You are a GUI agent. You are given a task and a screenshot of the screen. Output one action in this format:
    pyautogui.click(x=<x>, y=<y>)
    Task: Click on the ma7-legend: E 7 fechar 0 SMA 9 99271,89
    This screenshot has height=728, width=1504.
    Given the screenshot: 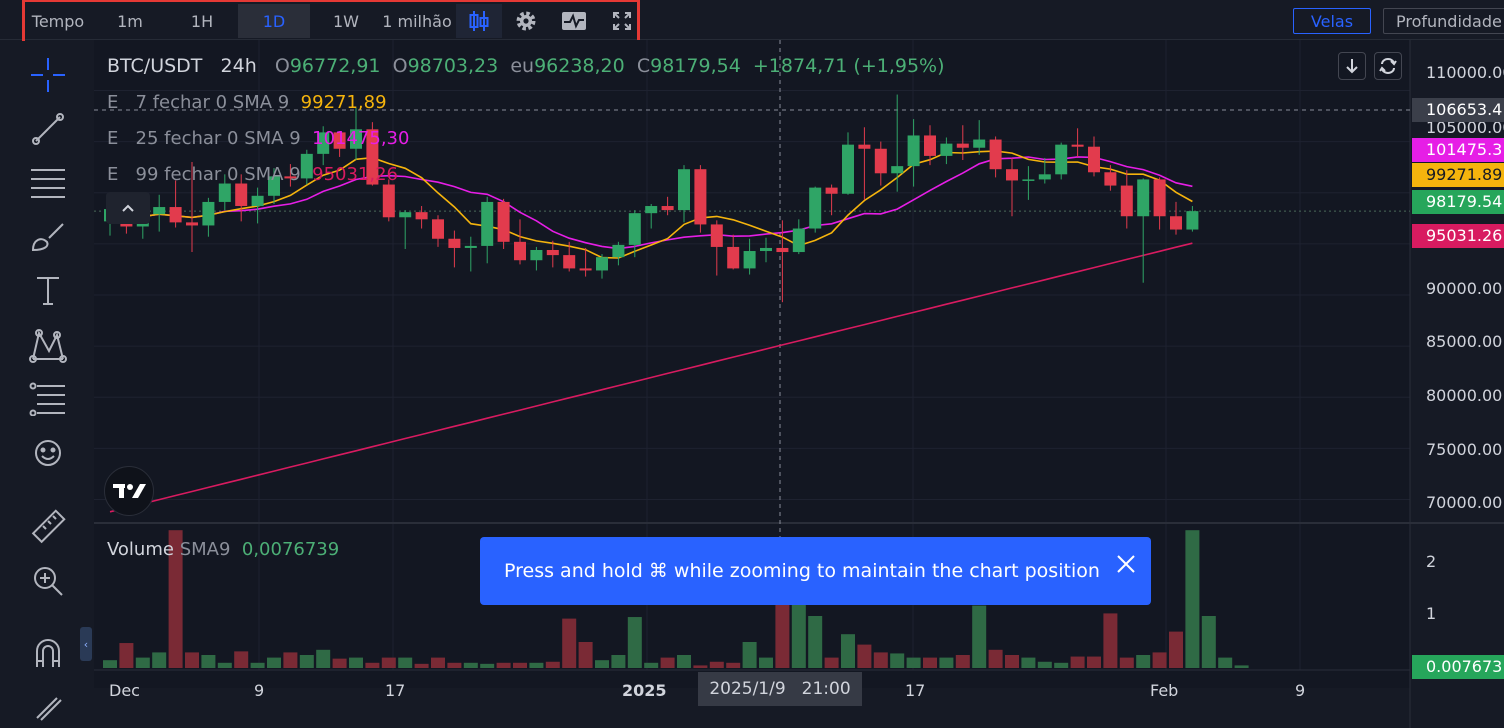 What is the action you would take?
    pyautogui.click(x=247, y=102)
    